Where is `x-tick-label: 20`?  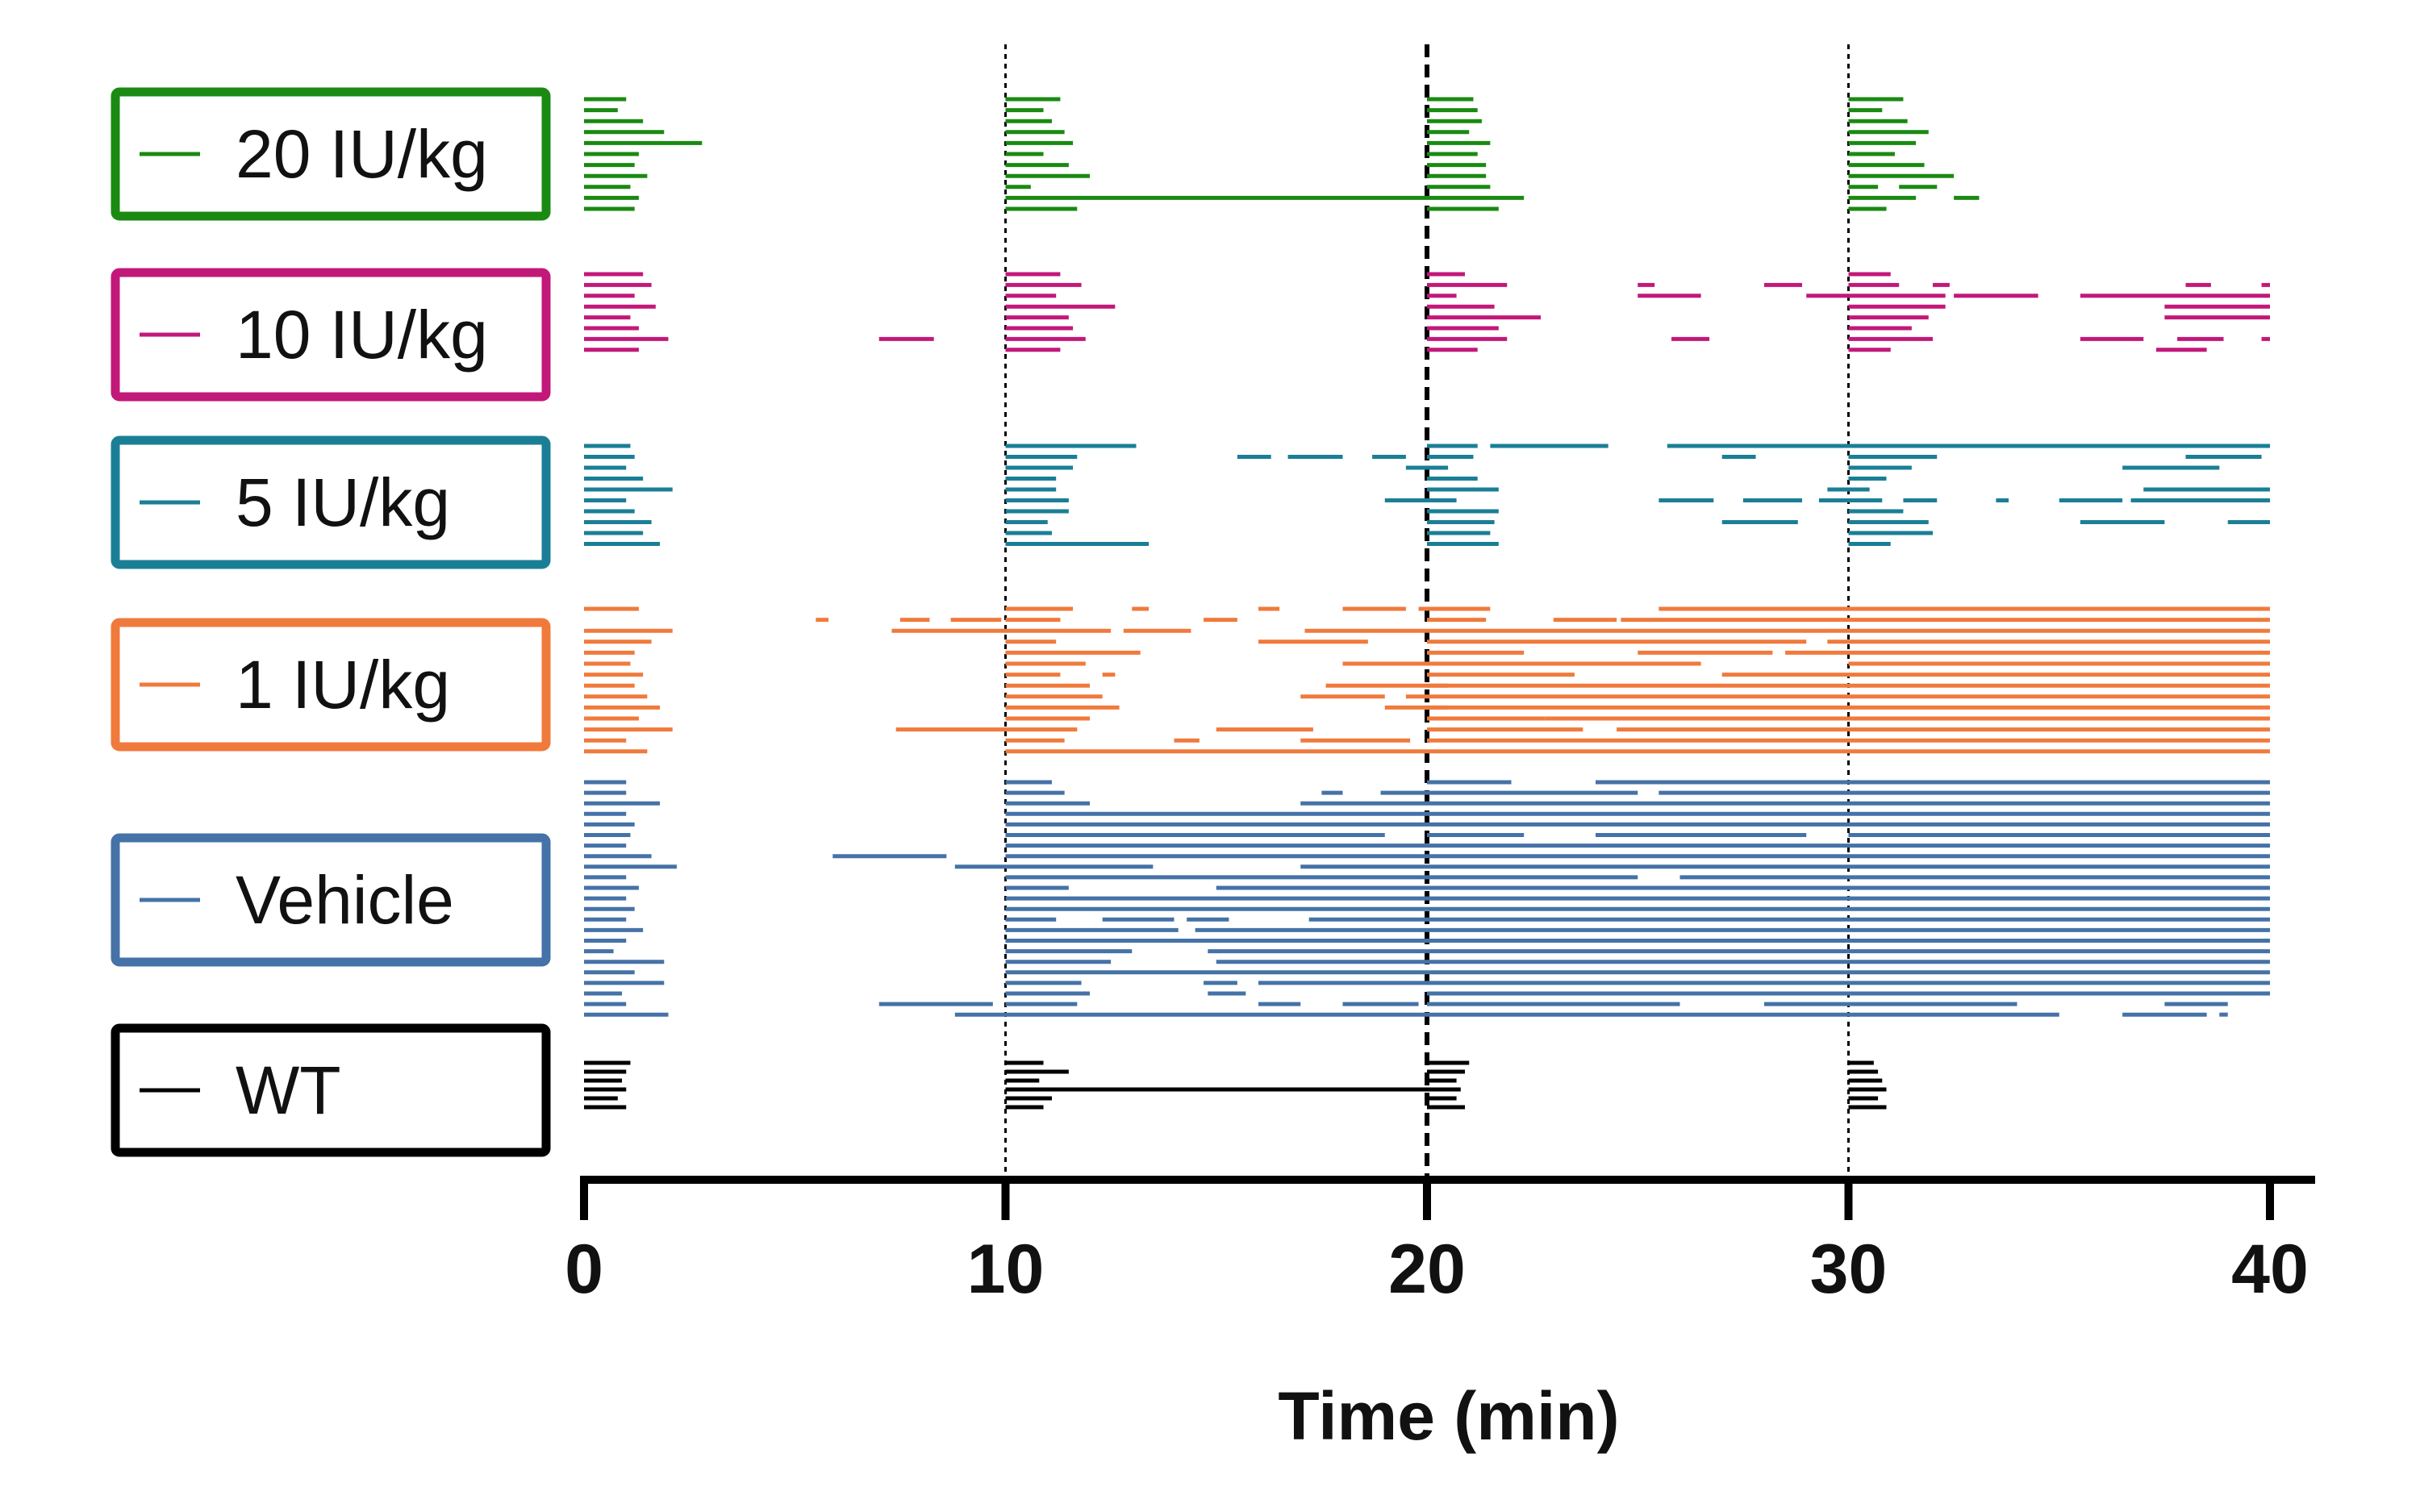
x-tick-label: 20 is located at coordinates (1427, 1269).